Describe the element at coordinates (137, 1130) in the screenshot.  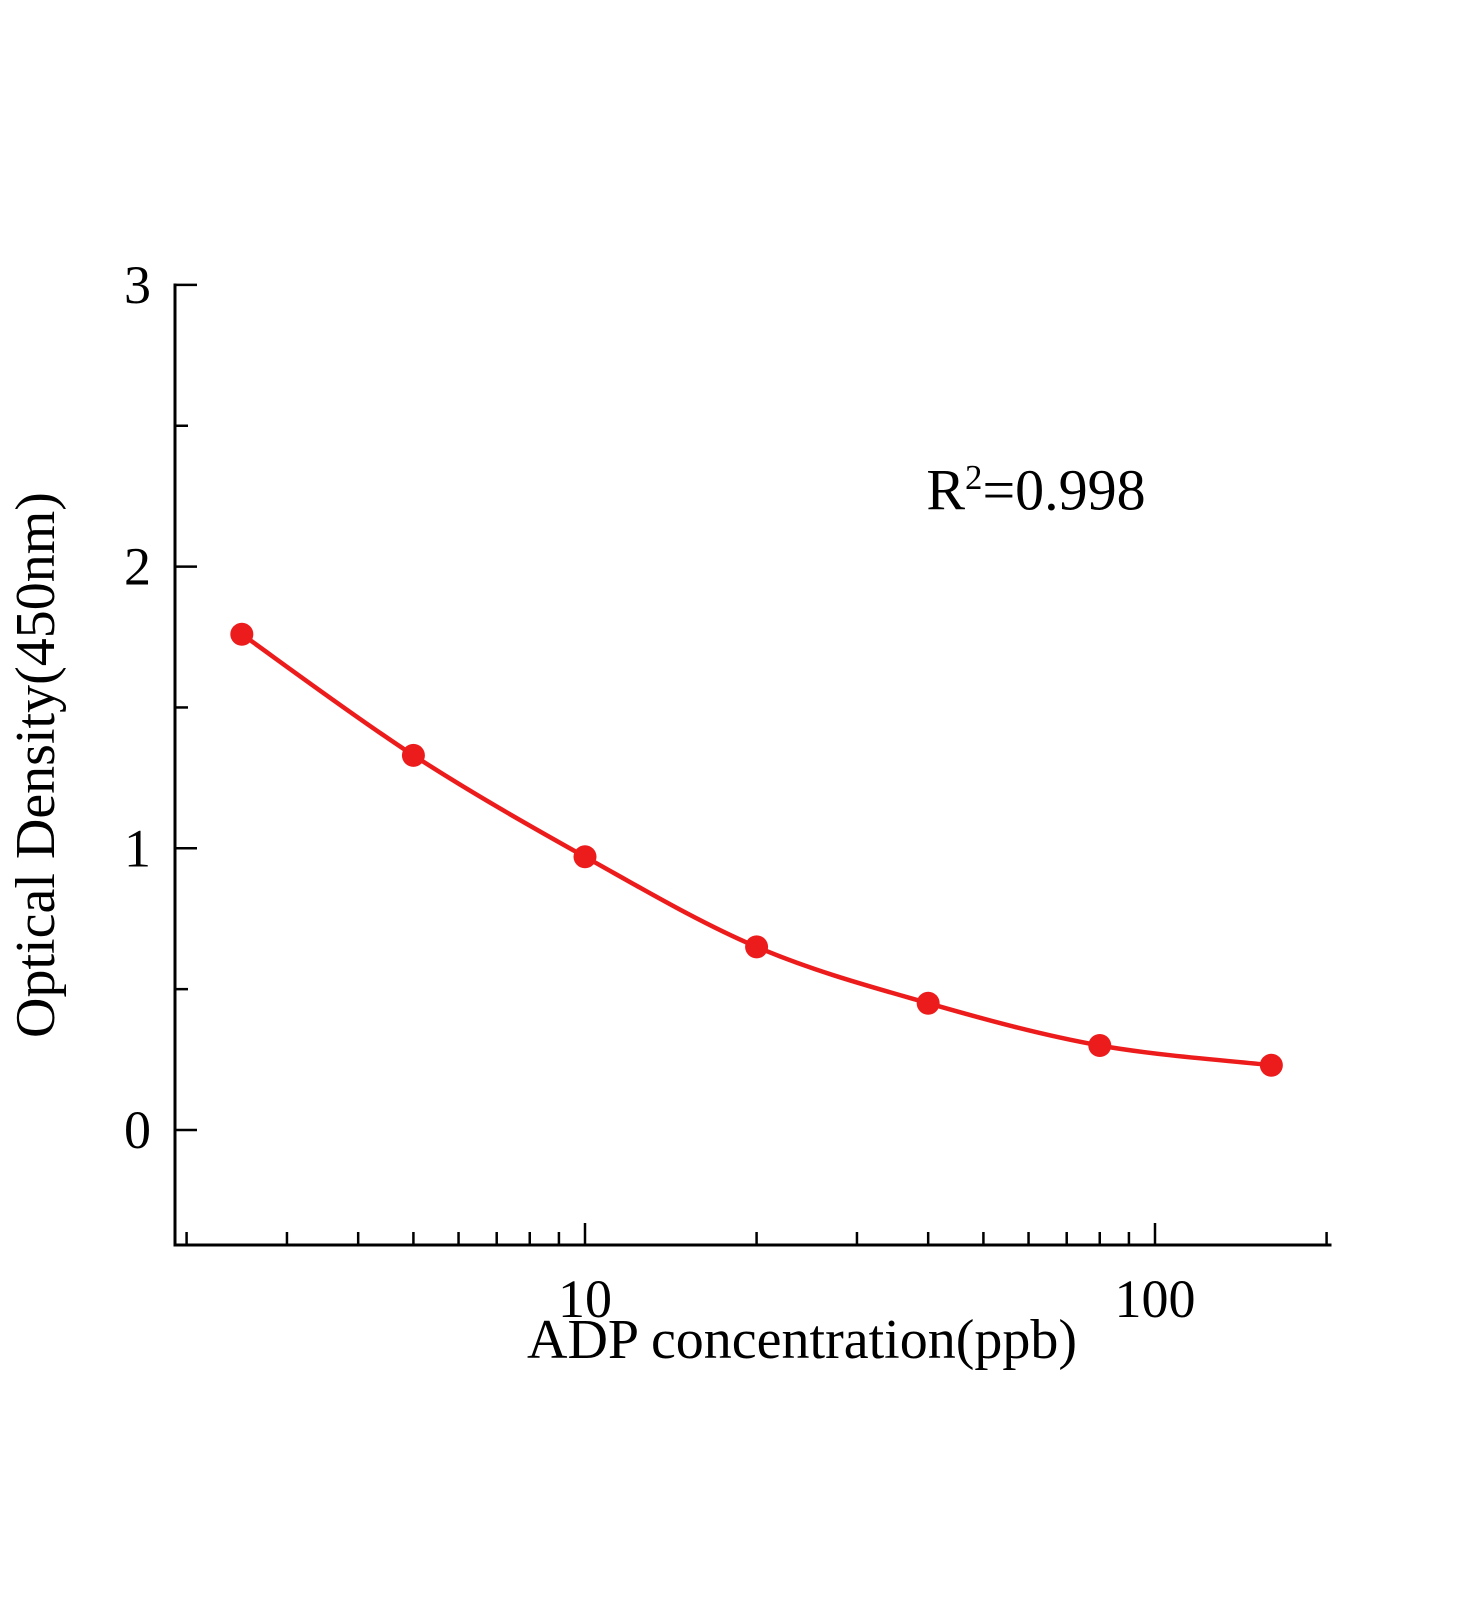
I see `y-tick-label: 0` at that location.